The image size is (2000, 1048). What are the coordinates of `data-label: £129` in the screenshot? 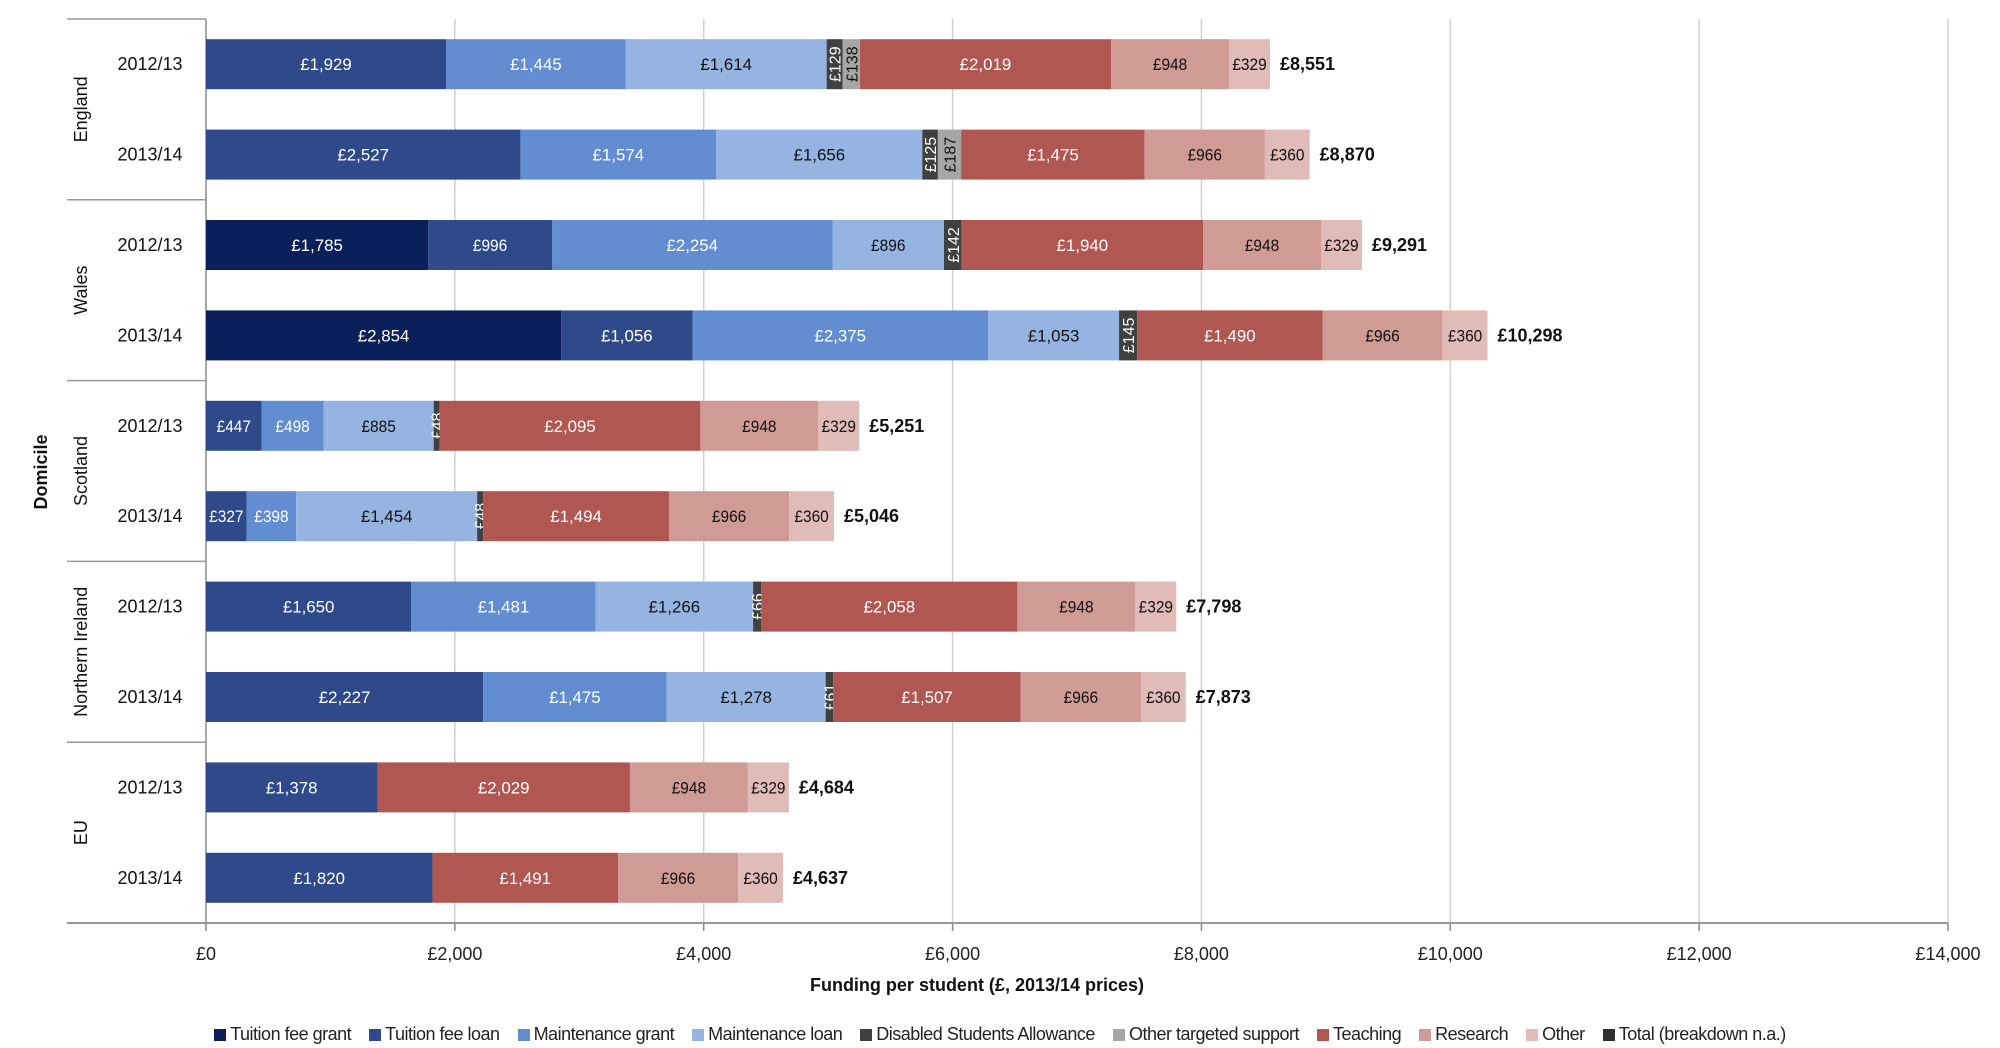 It's located at (836, 64).